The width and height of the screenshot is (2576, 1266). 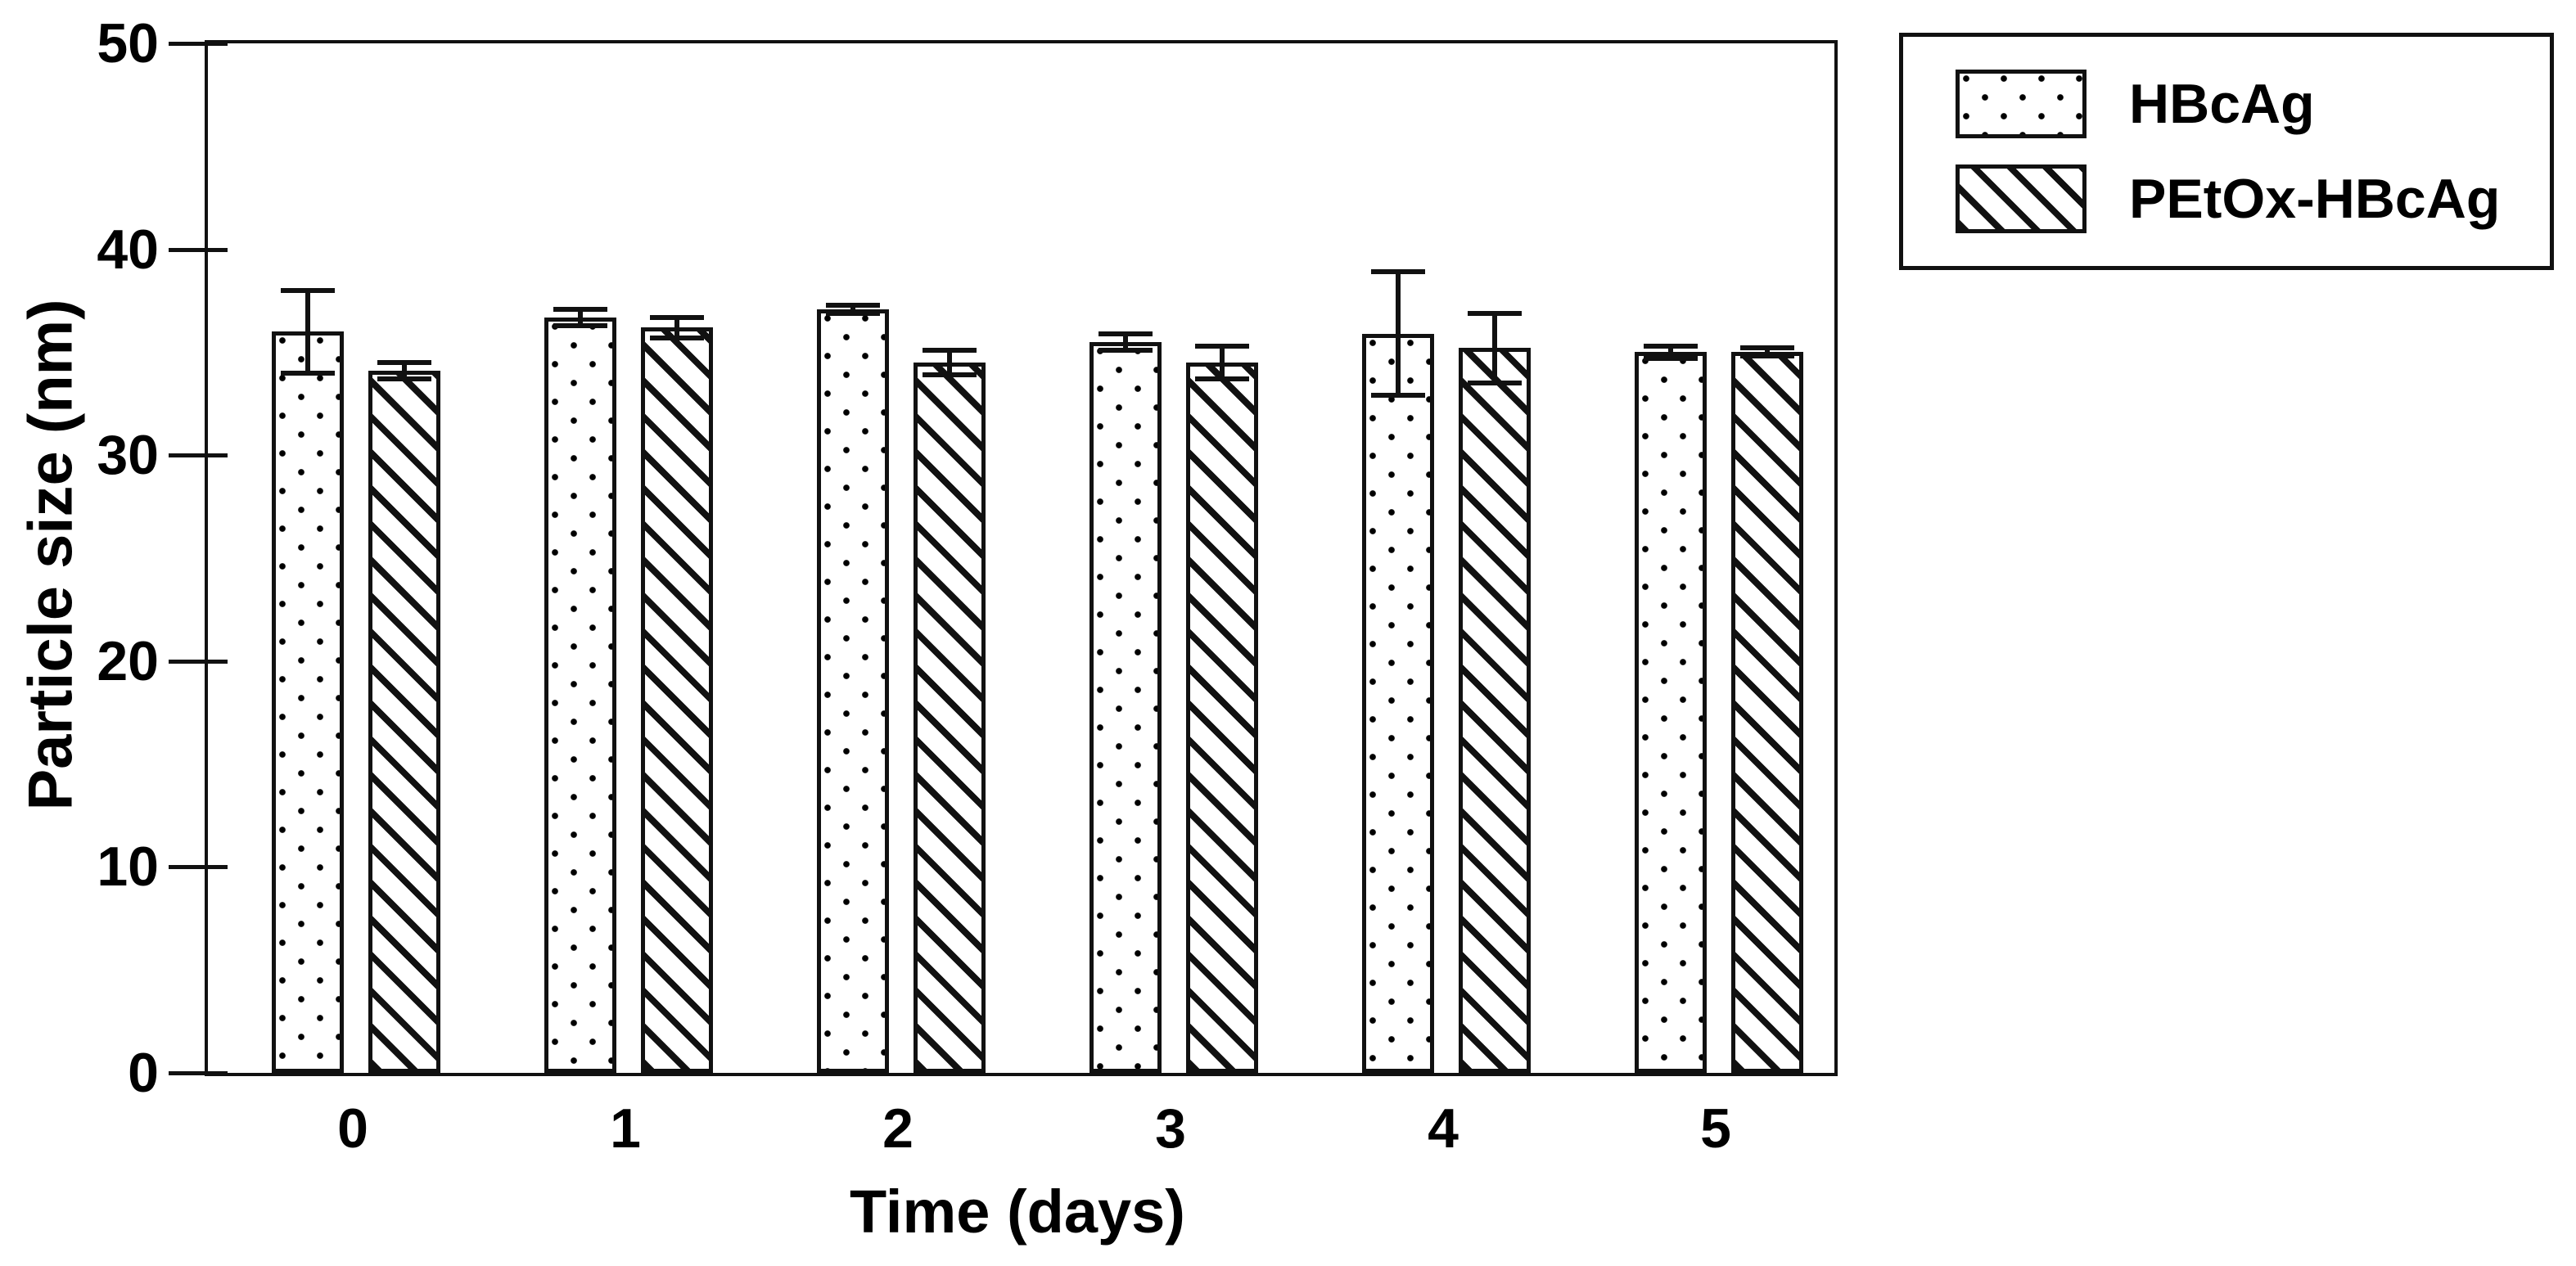 I want to click on y-tick-label-30: 30, so click(x=128, y=455).